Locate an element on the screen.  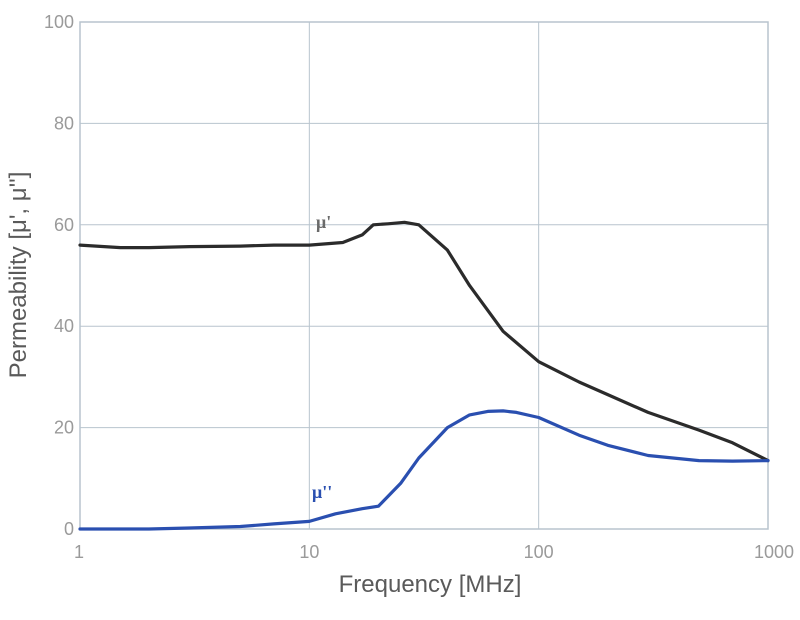
x-tick-labels: 1 10 100 1000 is located at coordinates (434, 552).